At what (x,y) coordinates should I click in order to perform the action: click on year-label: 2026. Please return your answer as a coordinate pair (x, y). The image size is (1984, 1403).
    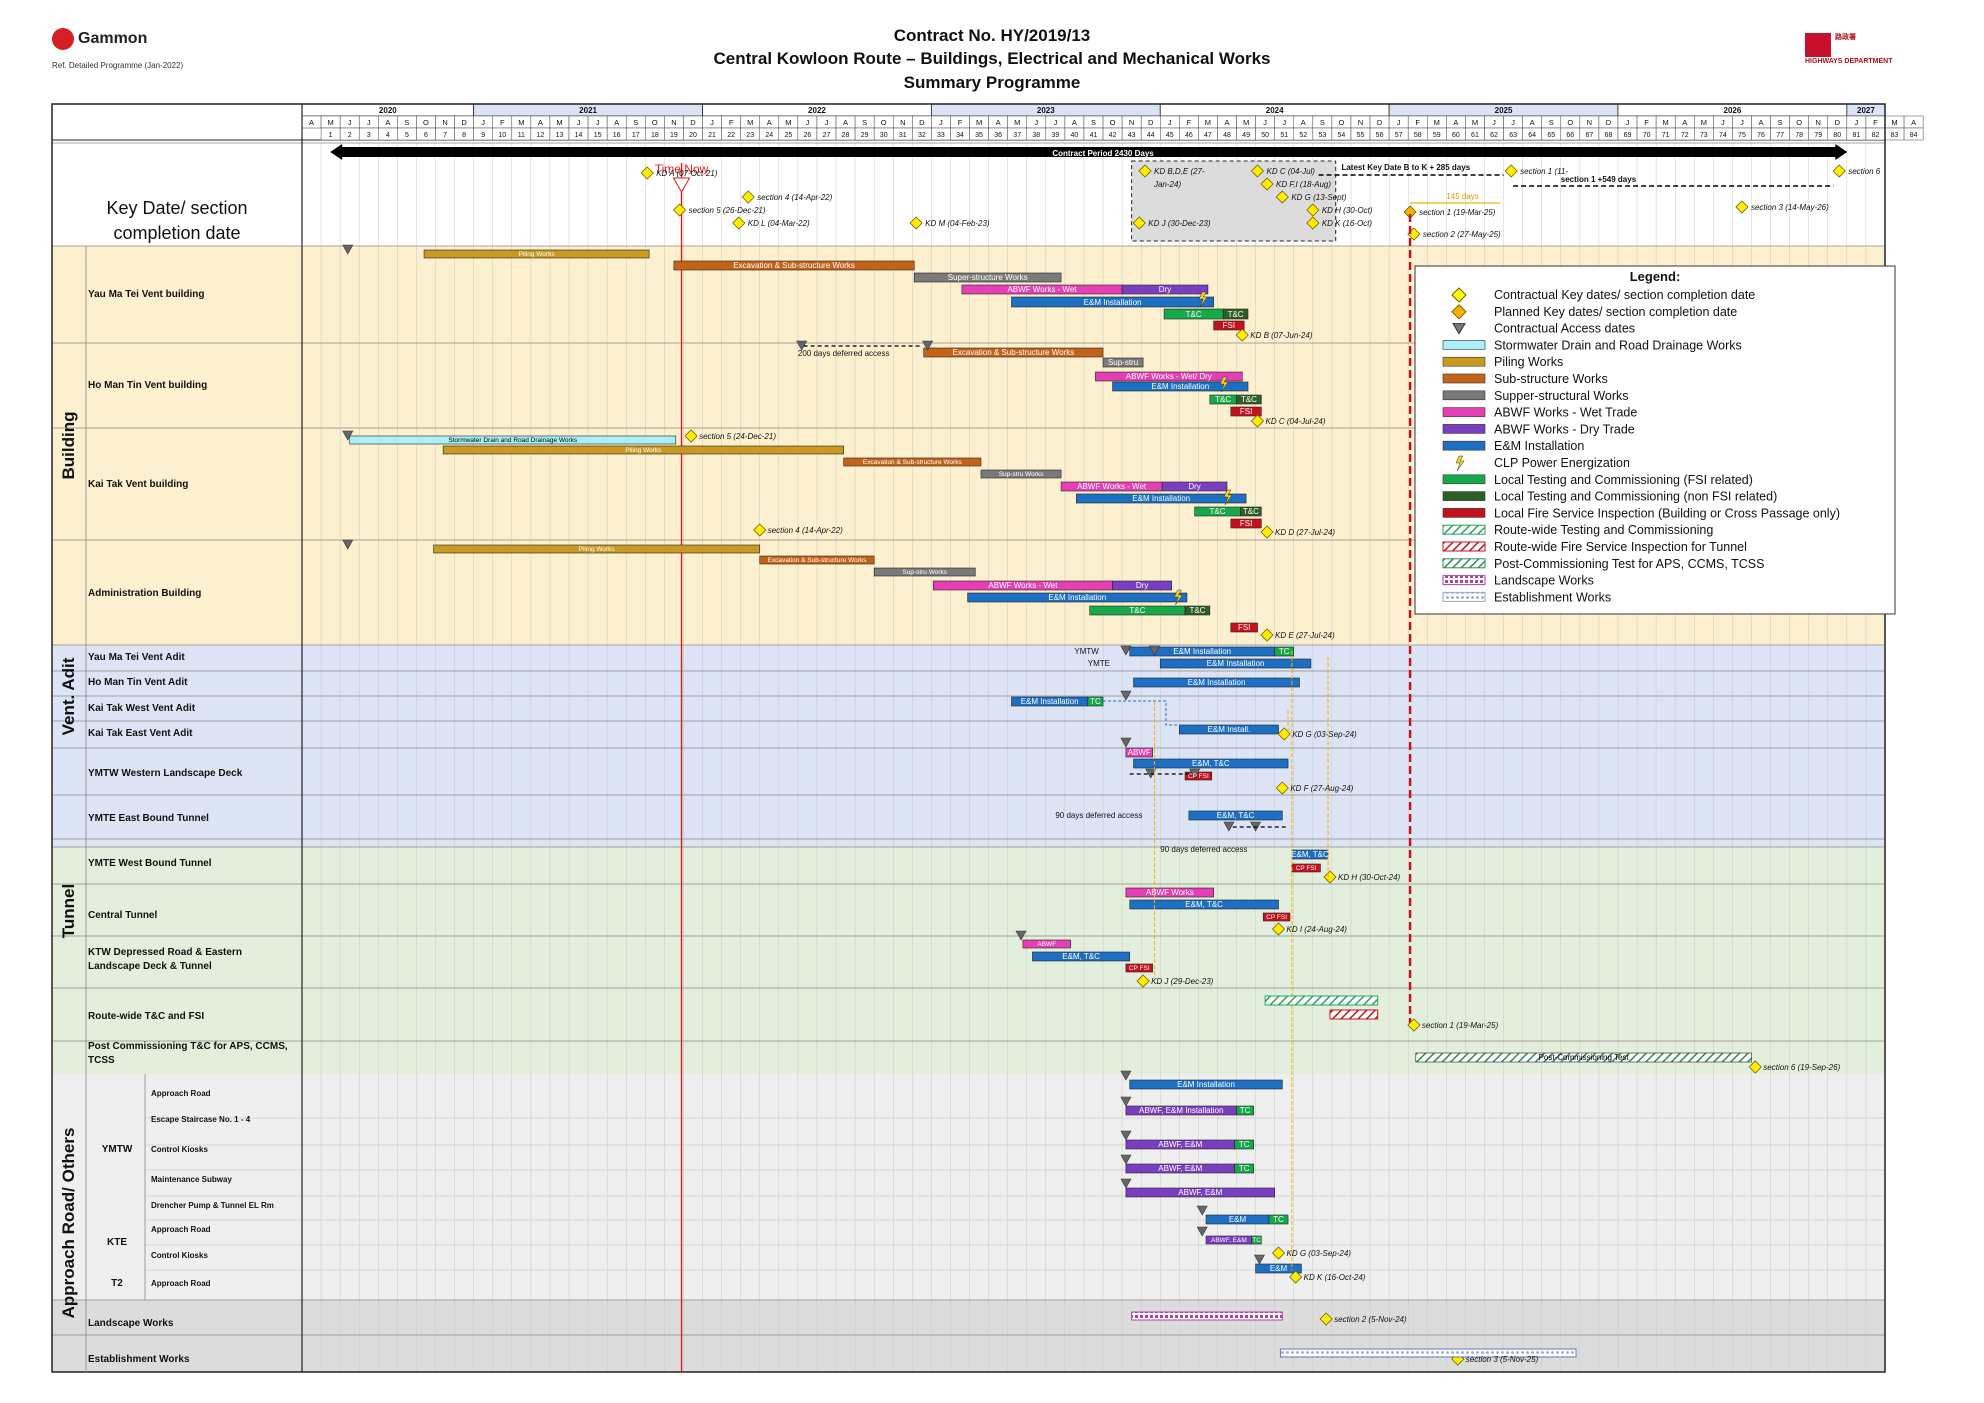
    Looking at the image, I should click on (1733, 110).